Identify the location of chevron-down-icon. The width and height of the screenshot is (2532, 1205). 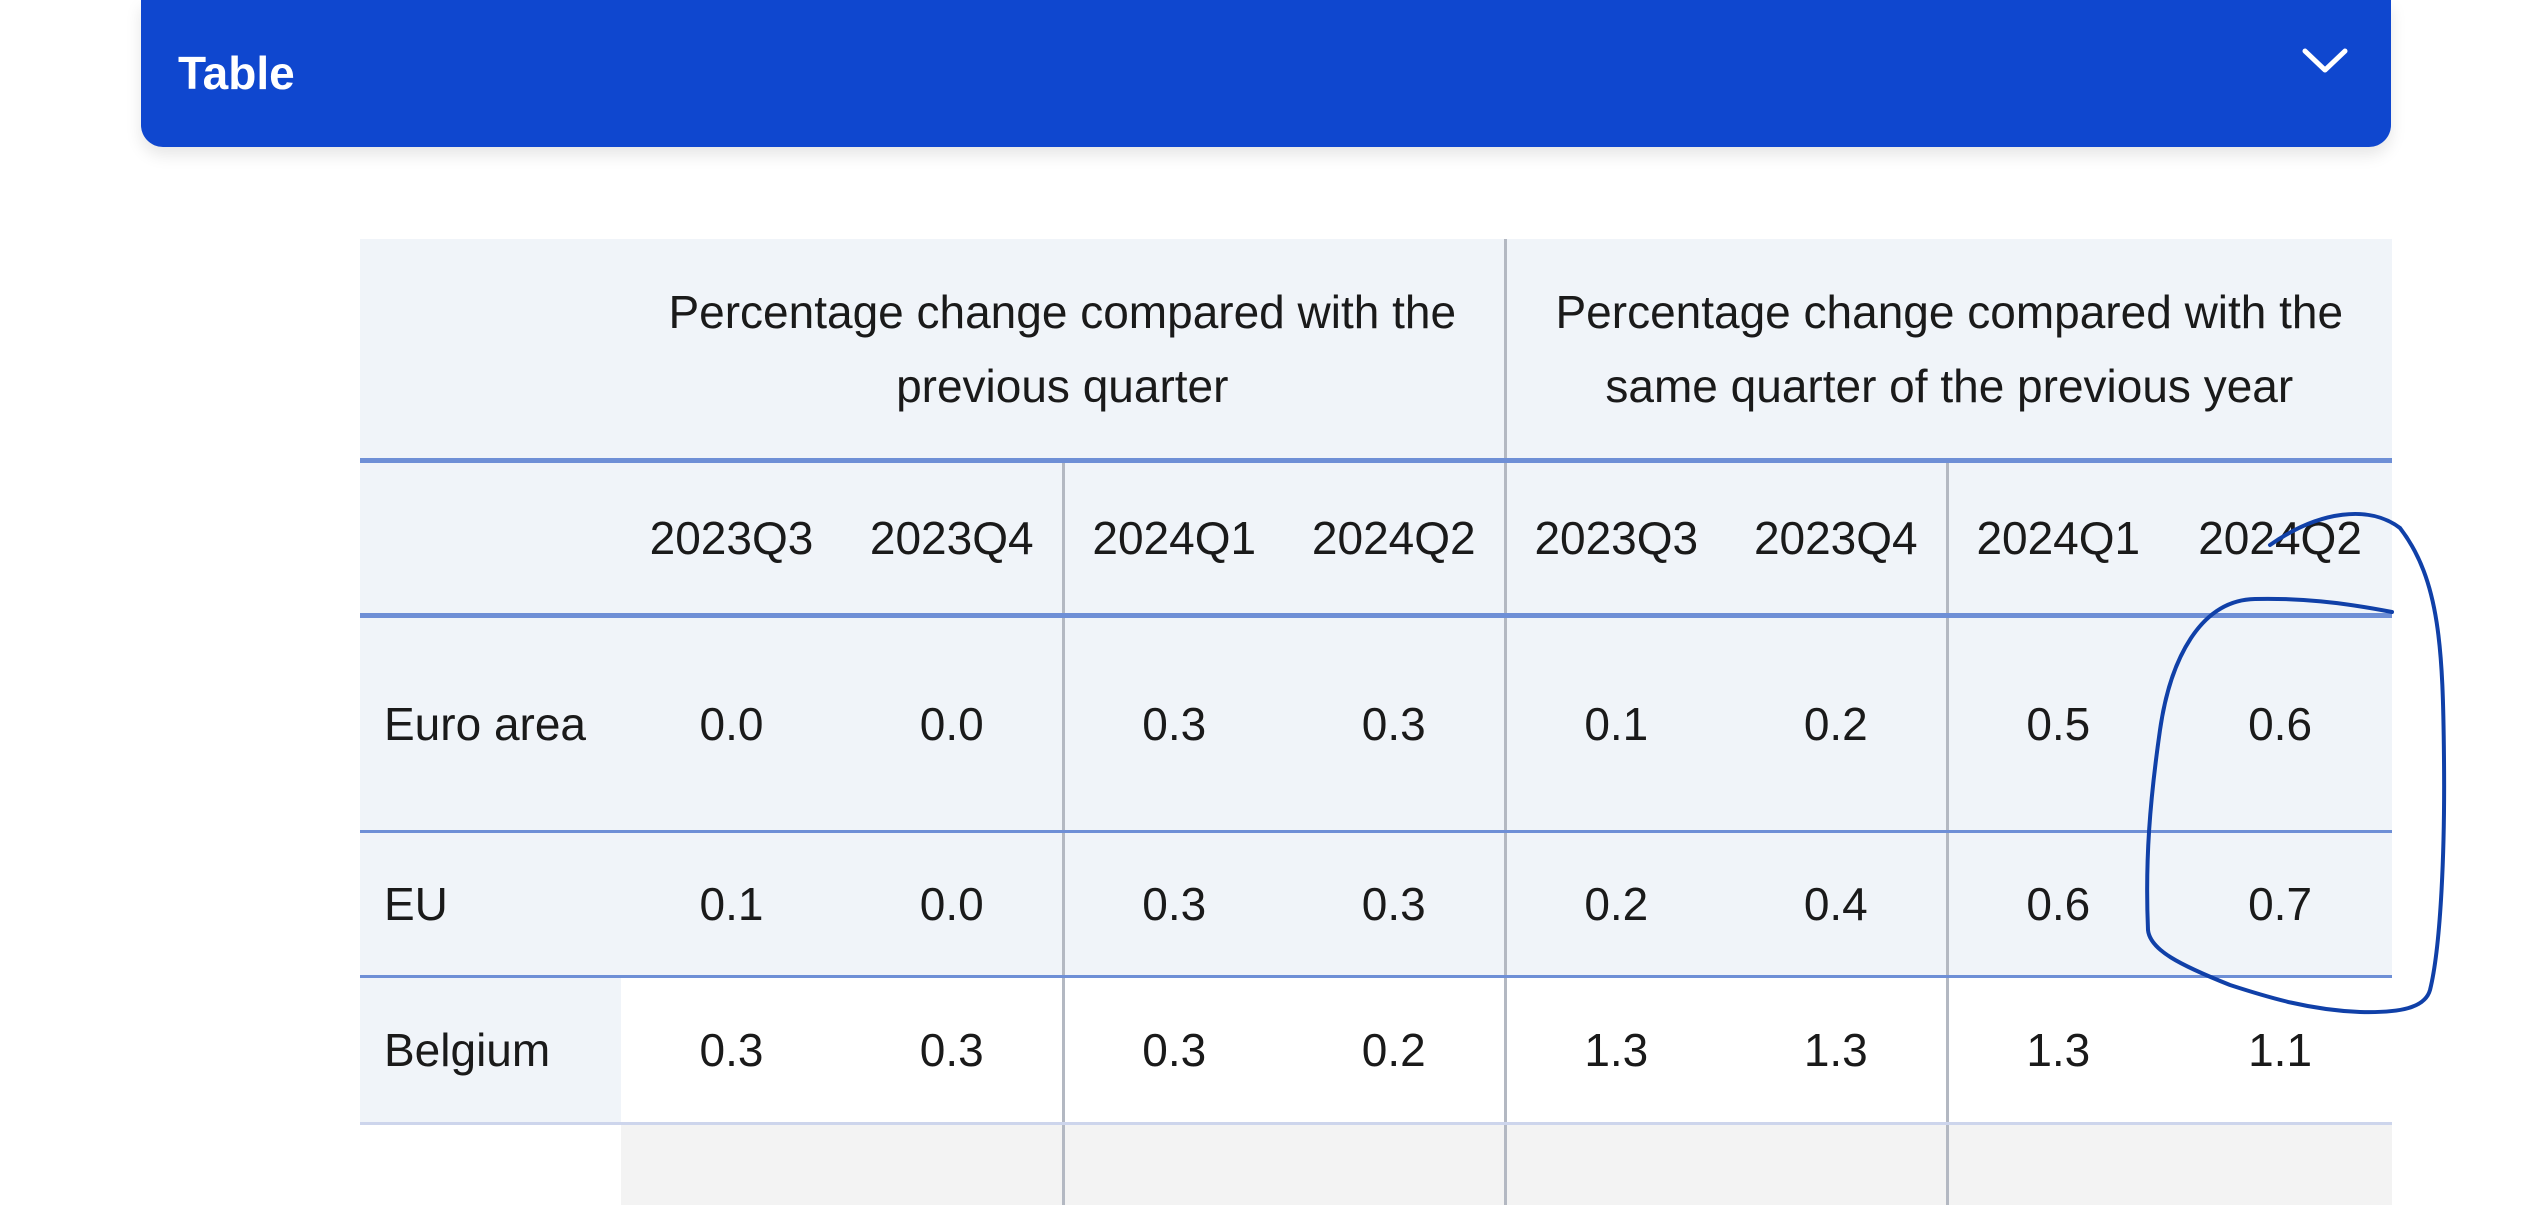
(2325, 61).